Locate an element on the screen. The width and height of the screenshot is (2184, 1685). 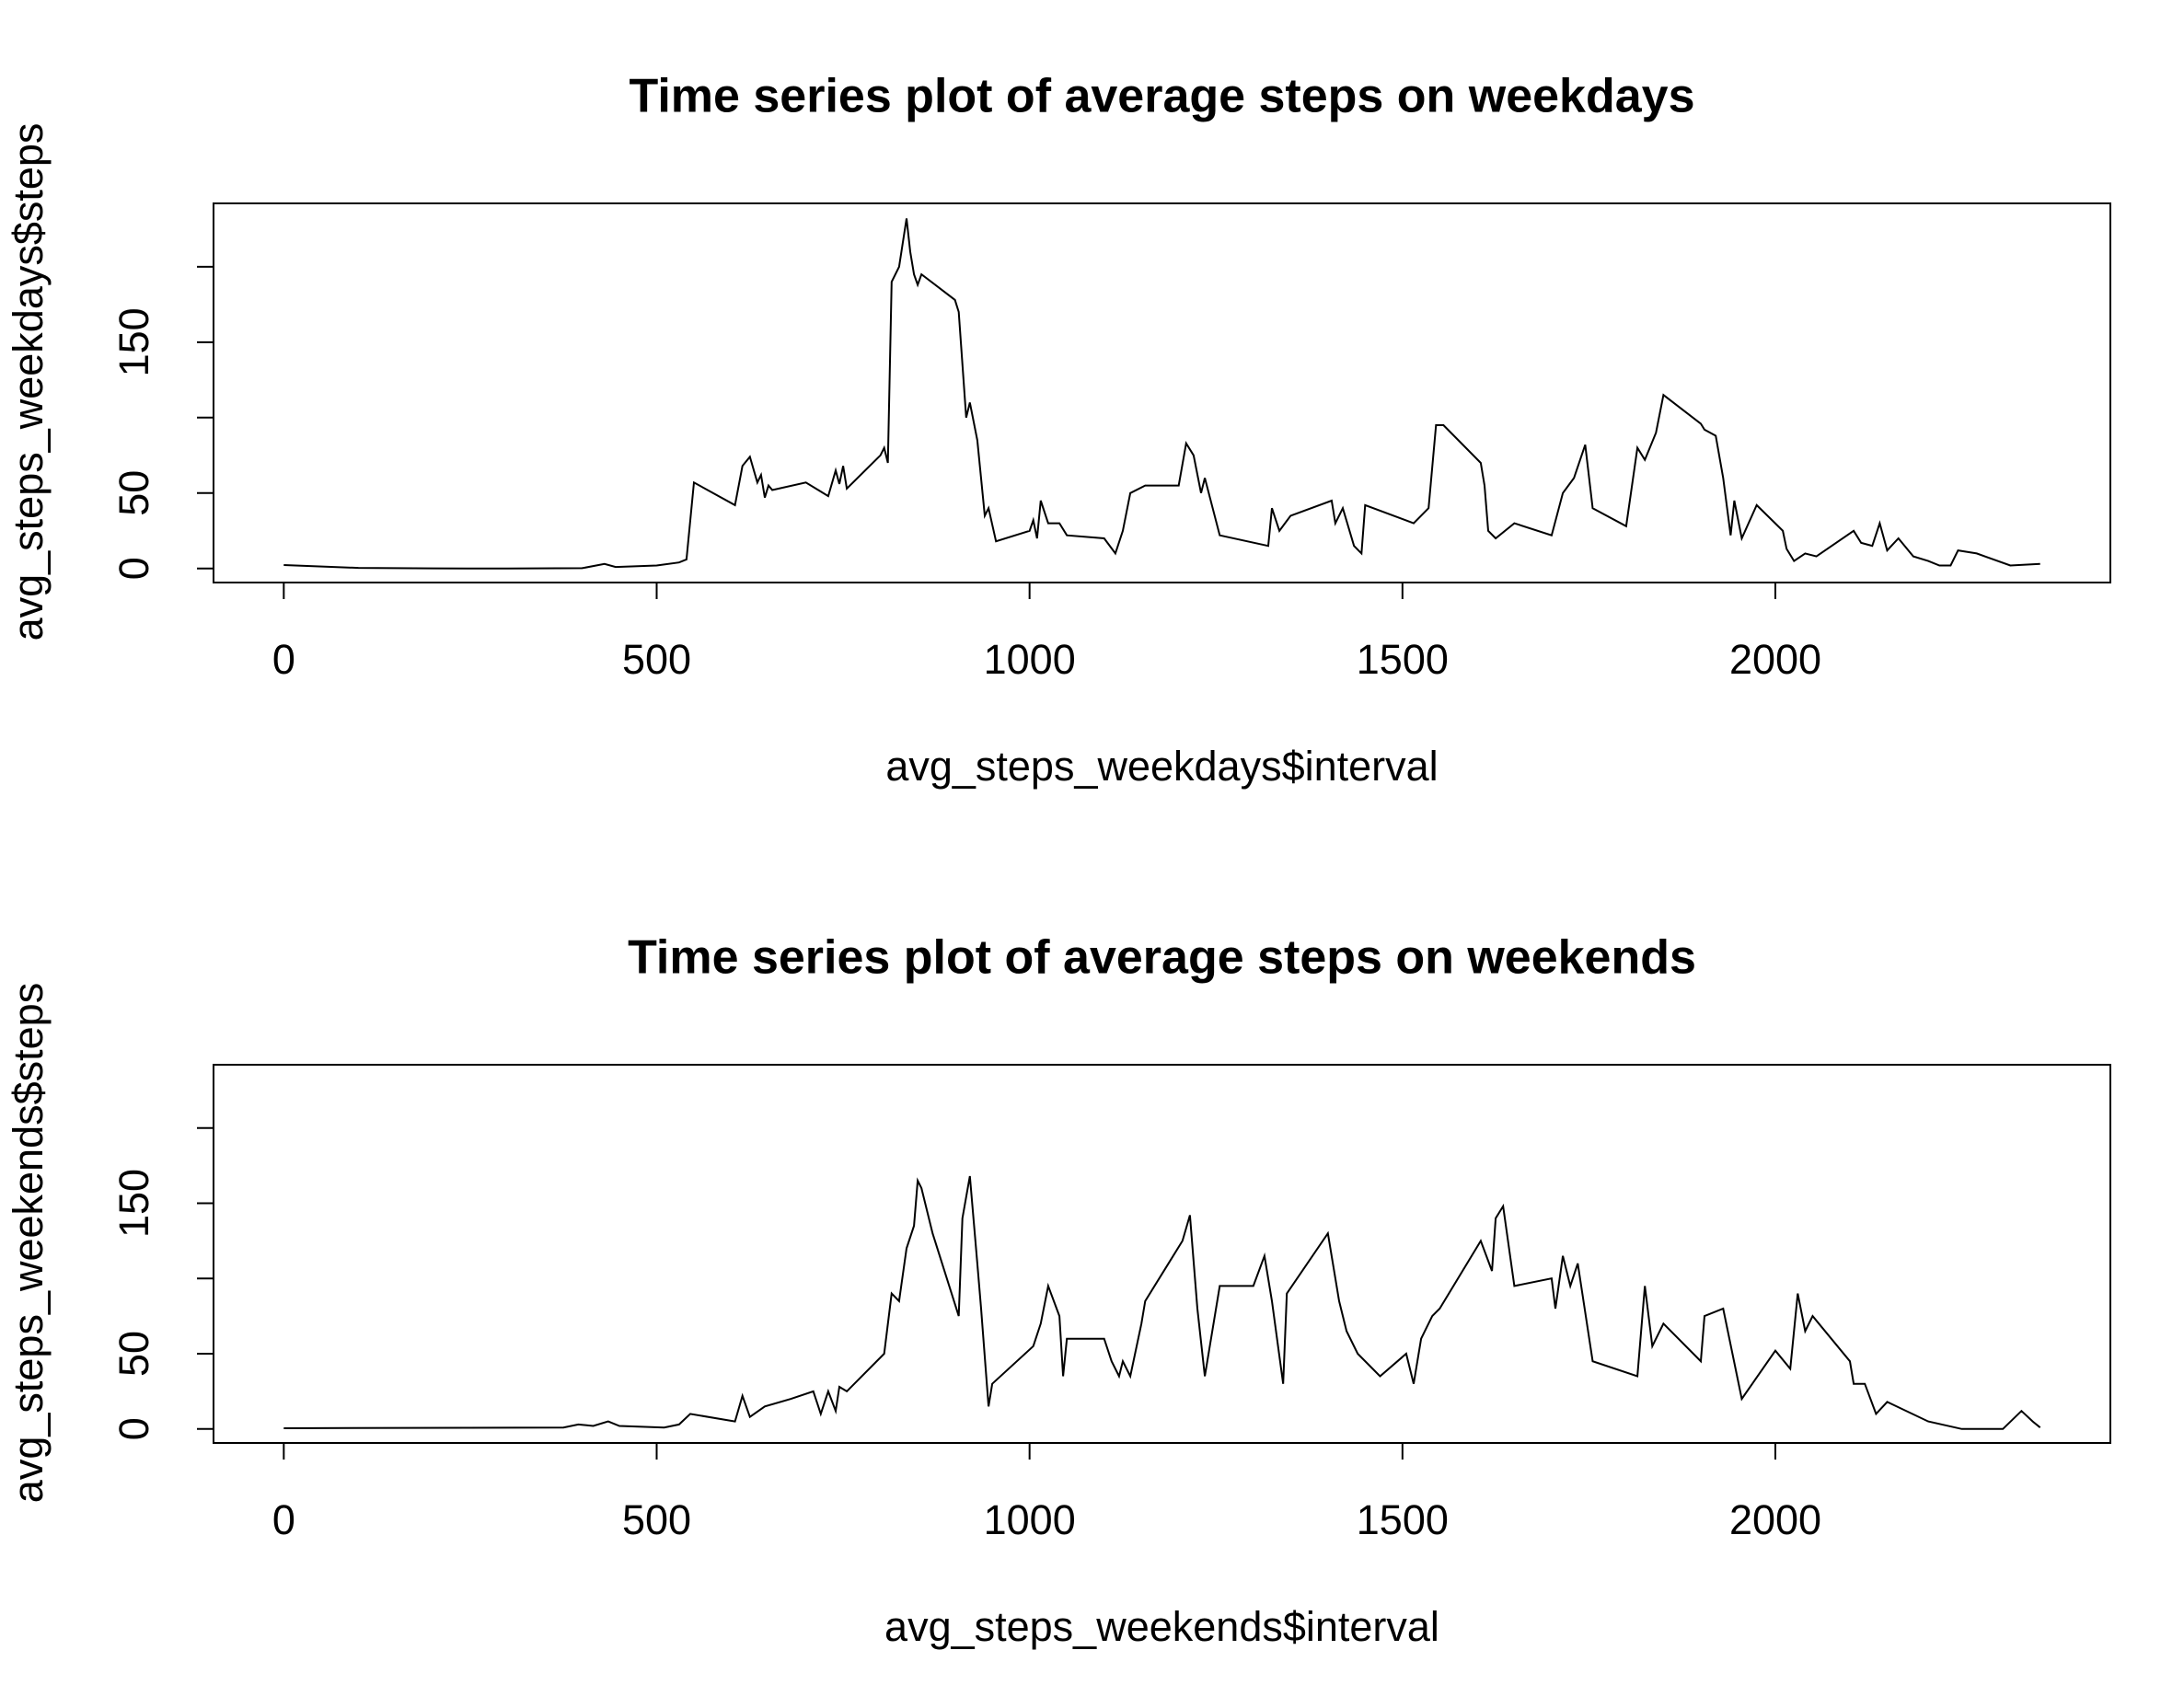
x-axis-label: avg_steps_weekdays$interval is located at coordinates (1161, 766).